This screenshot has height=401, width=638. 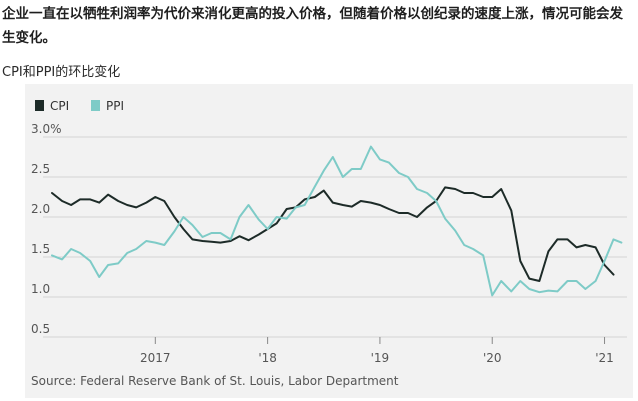 I want to click on y-tick-label: 2.5, so click(x=40, y=169).